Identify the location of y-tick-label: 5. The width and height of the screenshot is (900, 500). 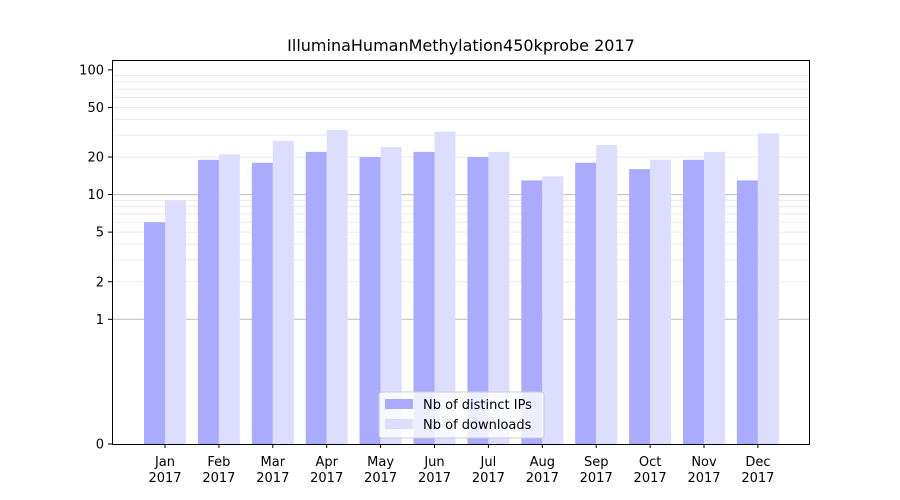
(100, 233).